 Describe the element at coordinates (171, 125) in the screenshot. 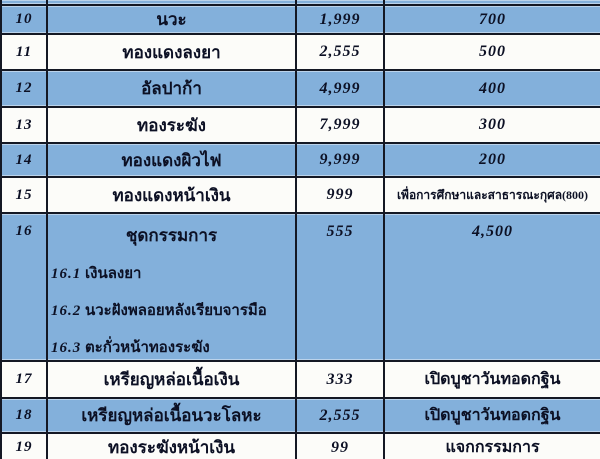

I see `item-name-cell: ทองระฆัง` at that location.